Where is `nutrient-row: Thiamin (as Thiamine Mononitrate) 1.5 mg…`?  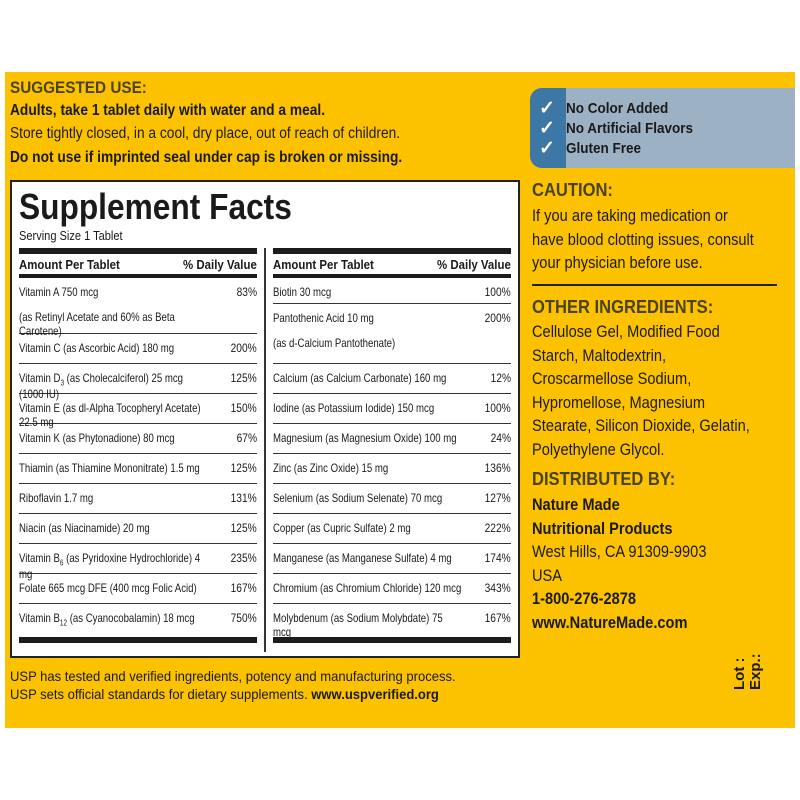 nutrient-row: Thiamin (as Thiamine Mononitrate) 1.5 mg… is located at coordinates (138, 469).